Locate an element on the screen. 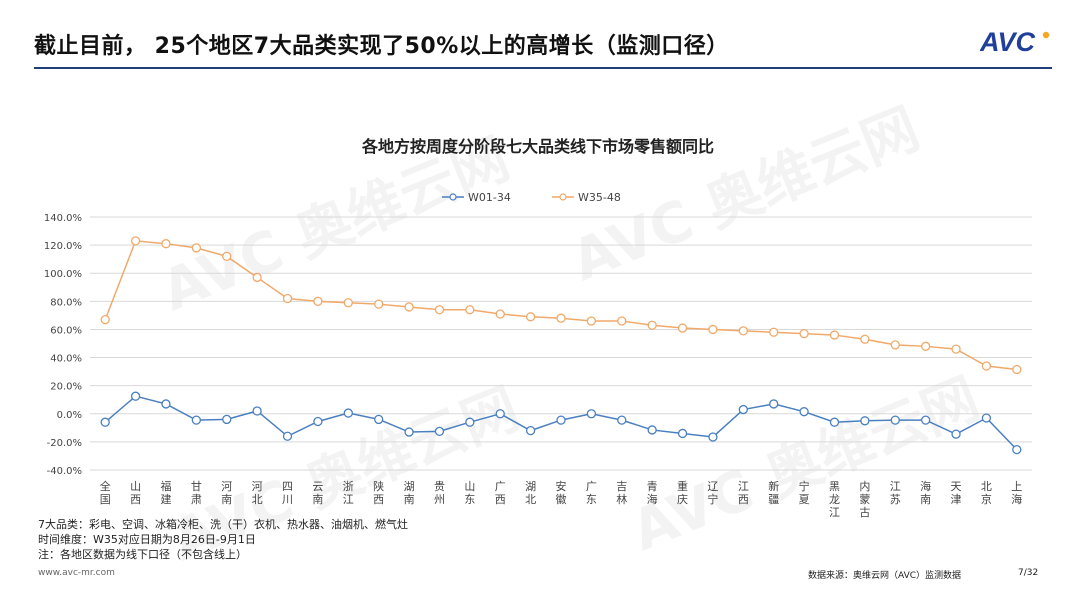 This screenshot has height=608, width=1080. y-tick-label: 100.0% is located at coordinates (63, 274).